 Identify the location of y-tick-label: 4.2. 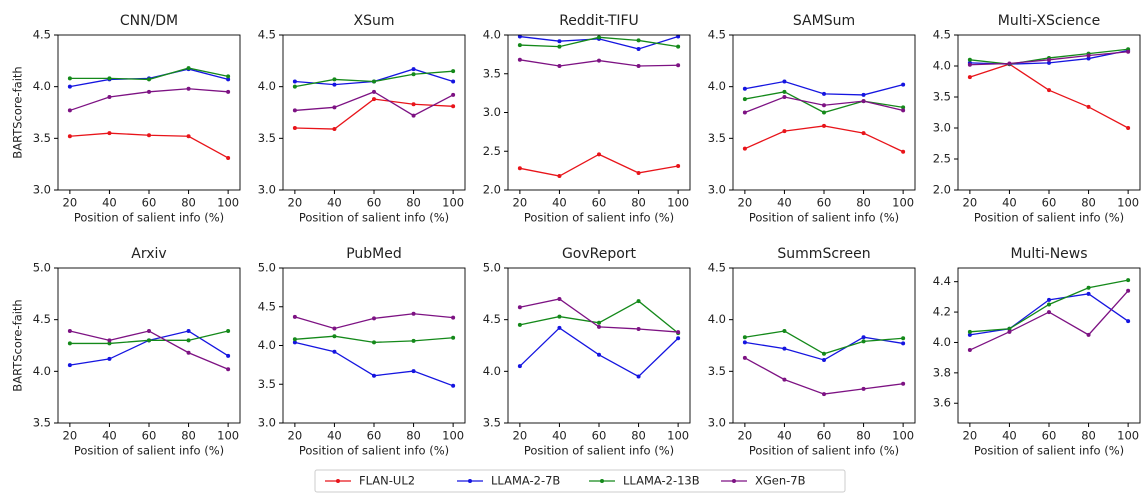
(942, 312).